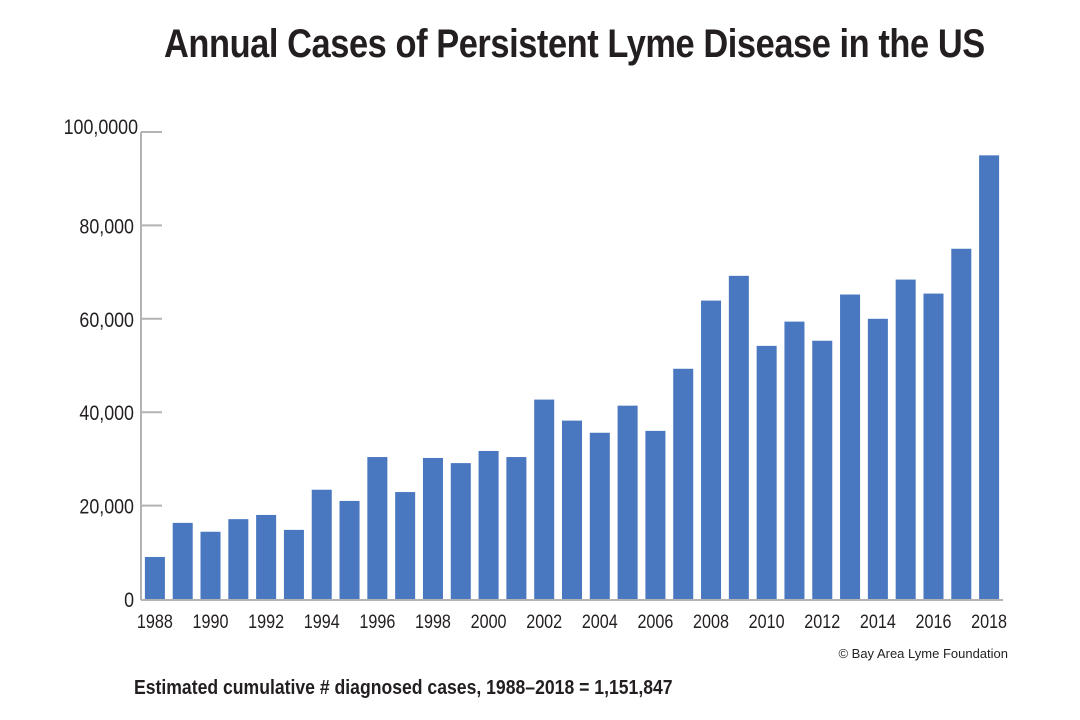  Describe the element at coordinates (923, 653) in the screenshot. I see `credit-text: © Bay Area Lyme Foundation` at that location.